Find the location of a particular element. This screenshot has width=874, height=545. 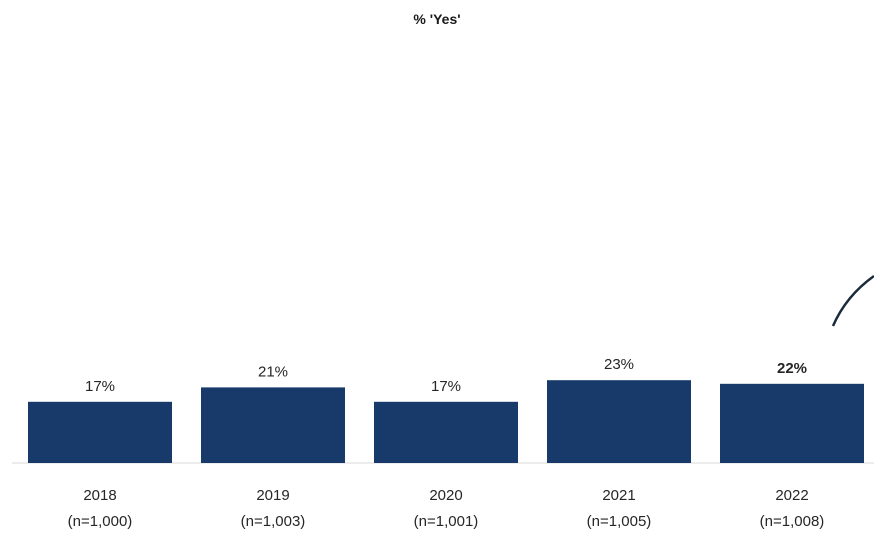

bar-2020 is located at coordinates (446, 432).